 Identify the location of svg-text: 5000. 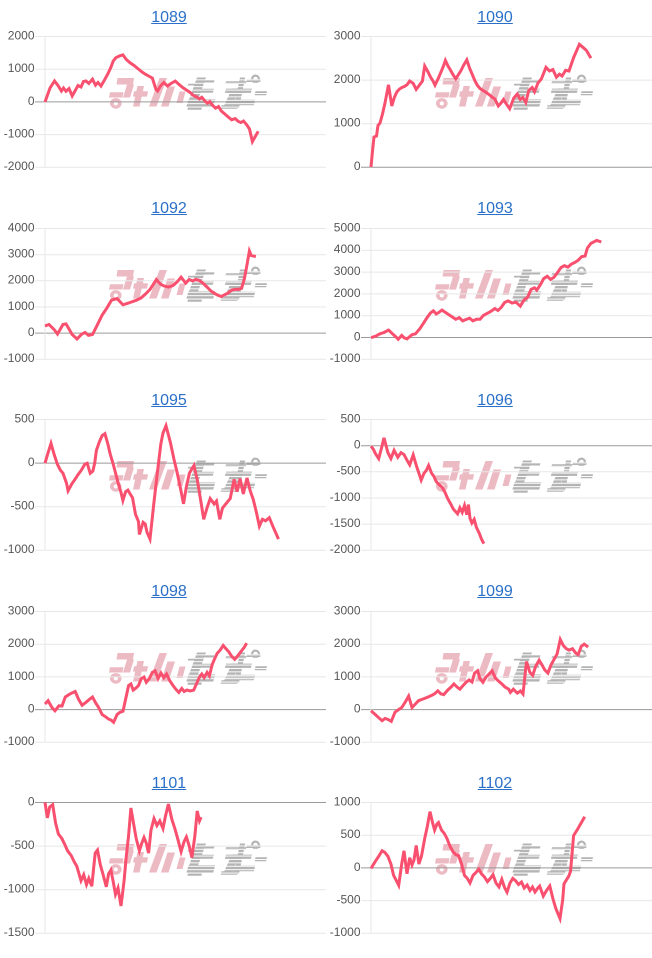
(347, 227).